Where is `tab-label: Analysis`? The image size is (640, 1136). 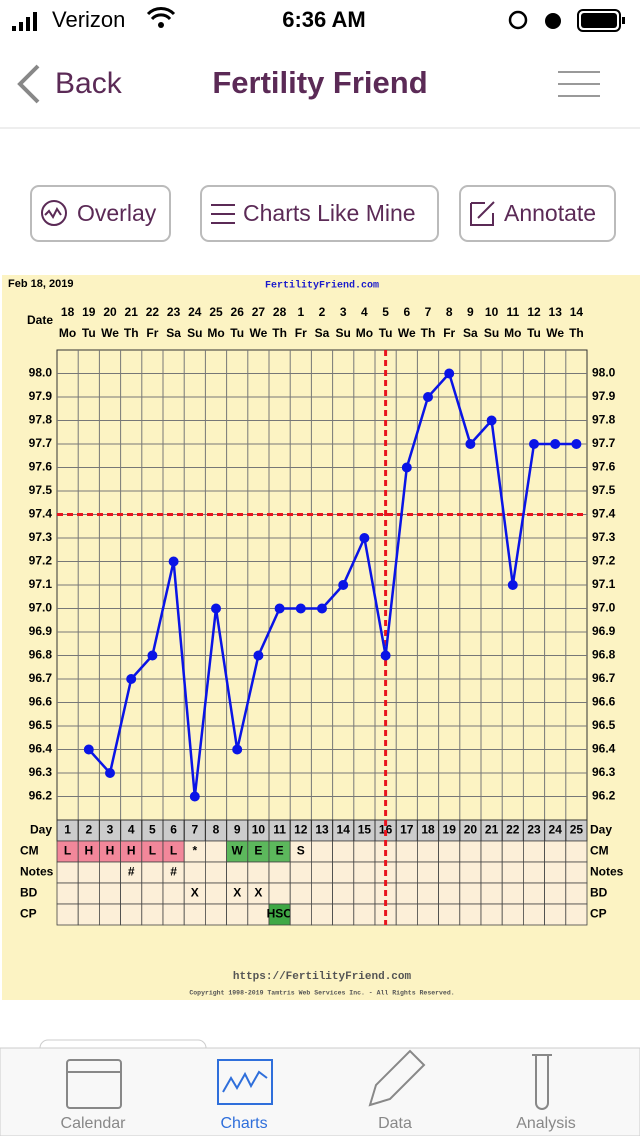 tab-label: Analysis is located at coordinates (546, 1123).